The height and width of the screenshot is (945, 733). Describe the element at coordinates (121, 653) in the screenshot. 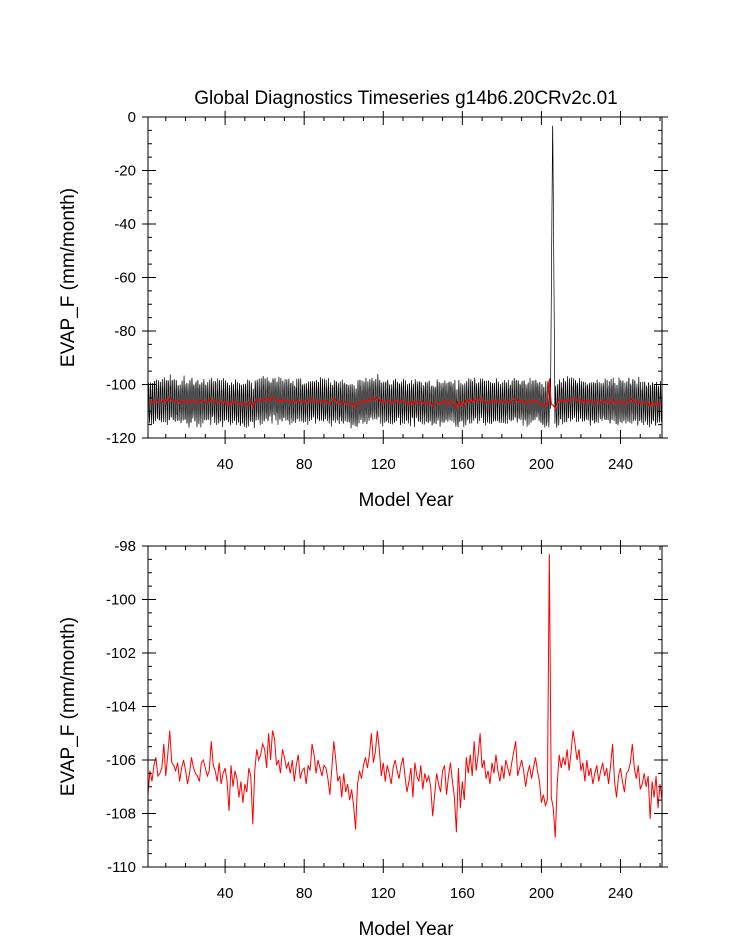

I see `y-tick-label: -102` at that location.